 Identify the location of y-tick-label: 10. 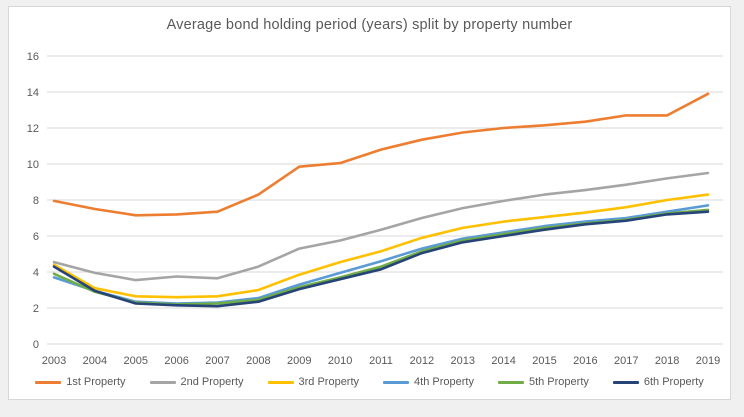
(33, 165).